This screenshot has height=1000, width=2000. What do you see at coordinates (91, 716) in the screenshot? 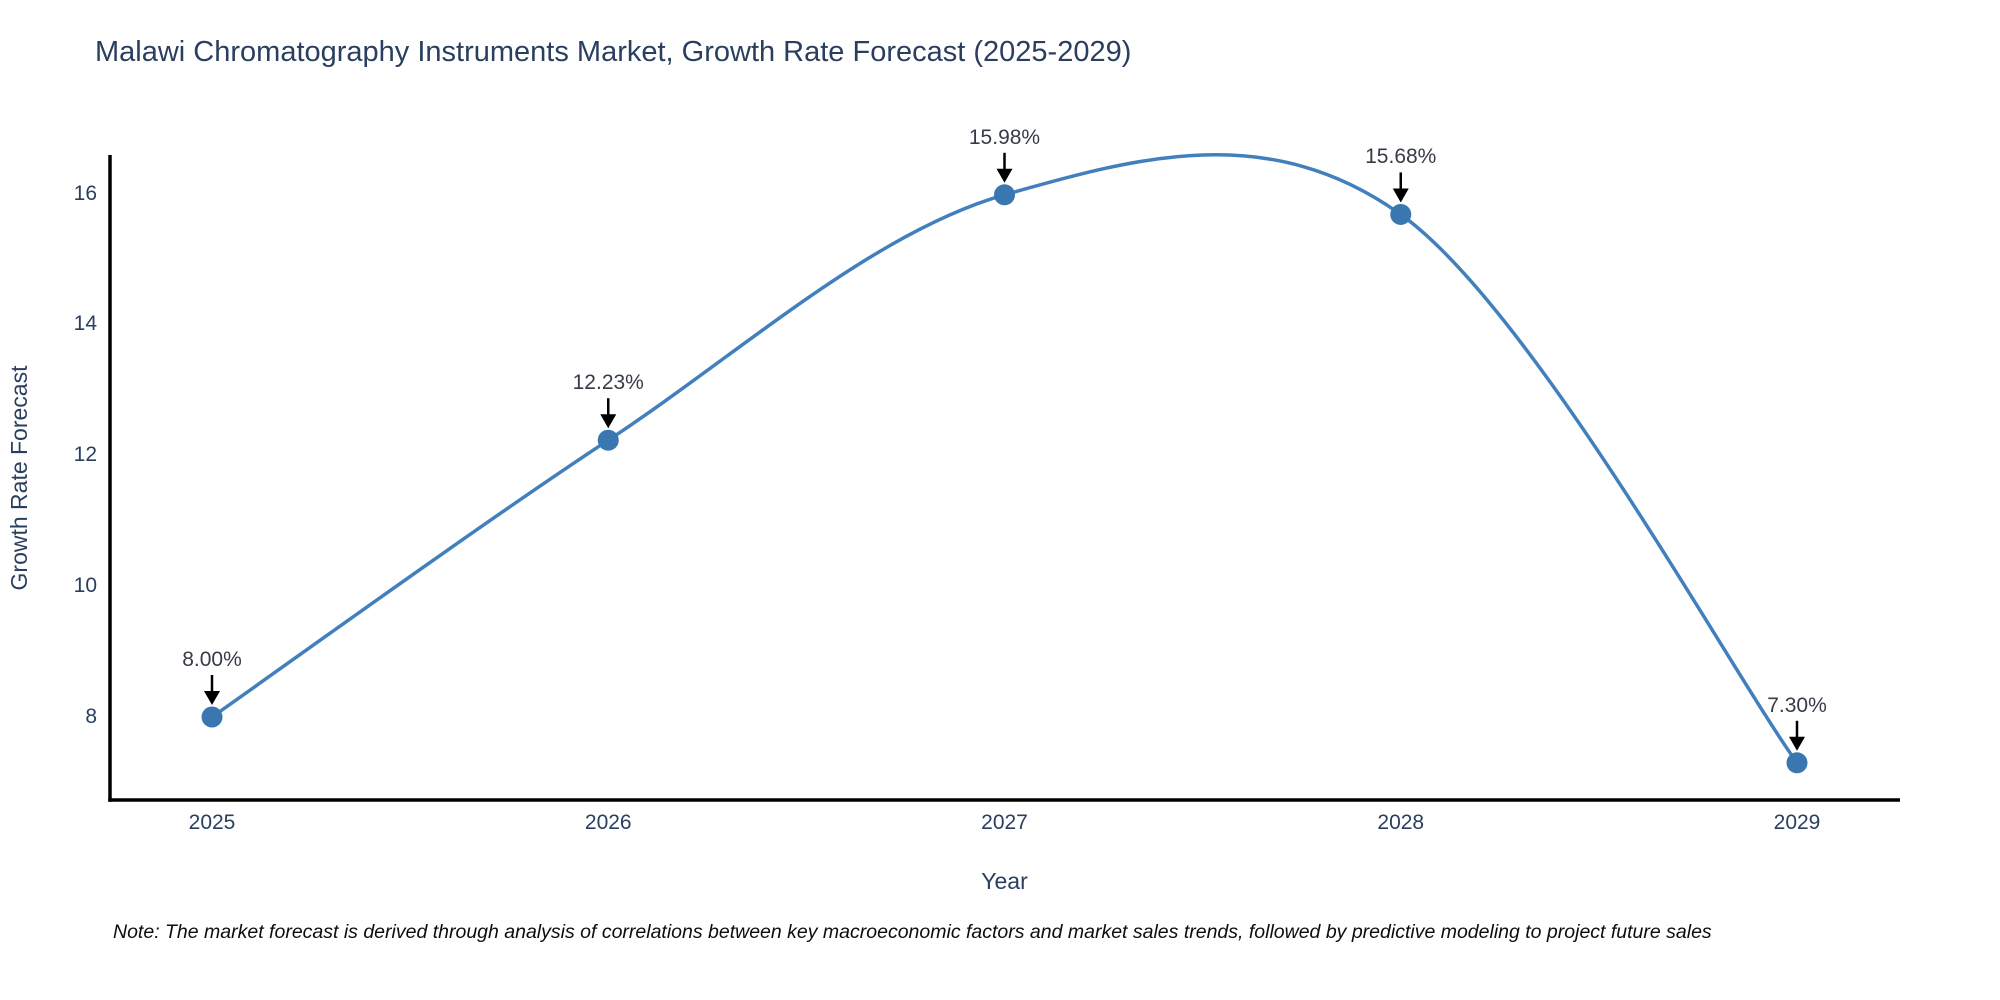
I see `y-tick-label: 8` at bounding box center [91, 716].